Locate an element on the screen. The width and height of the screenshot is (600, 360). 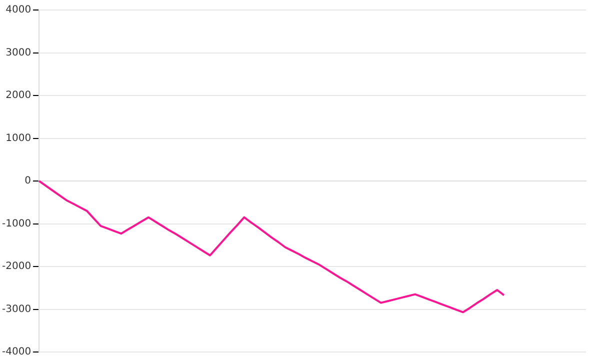
y-tick-label: 4000 is located at coordinates (19, 10).